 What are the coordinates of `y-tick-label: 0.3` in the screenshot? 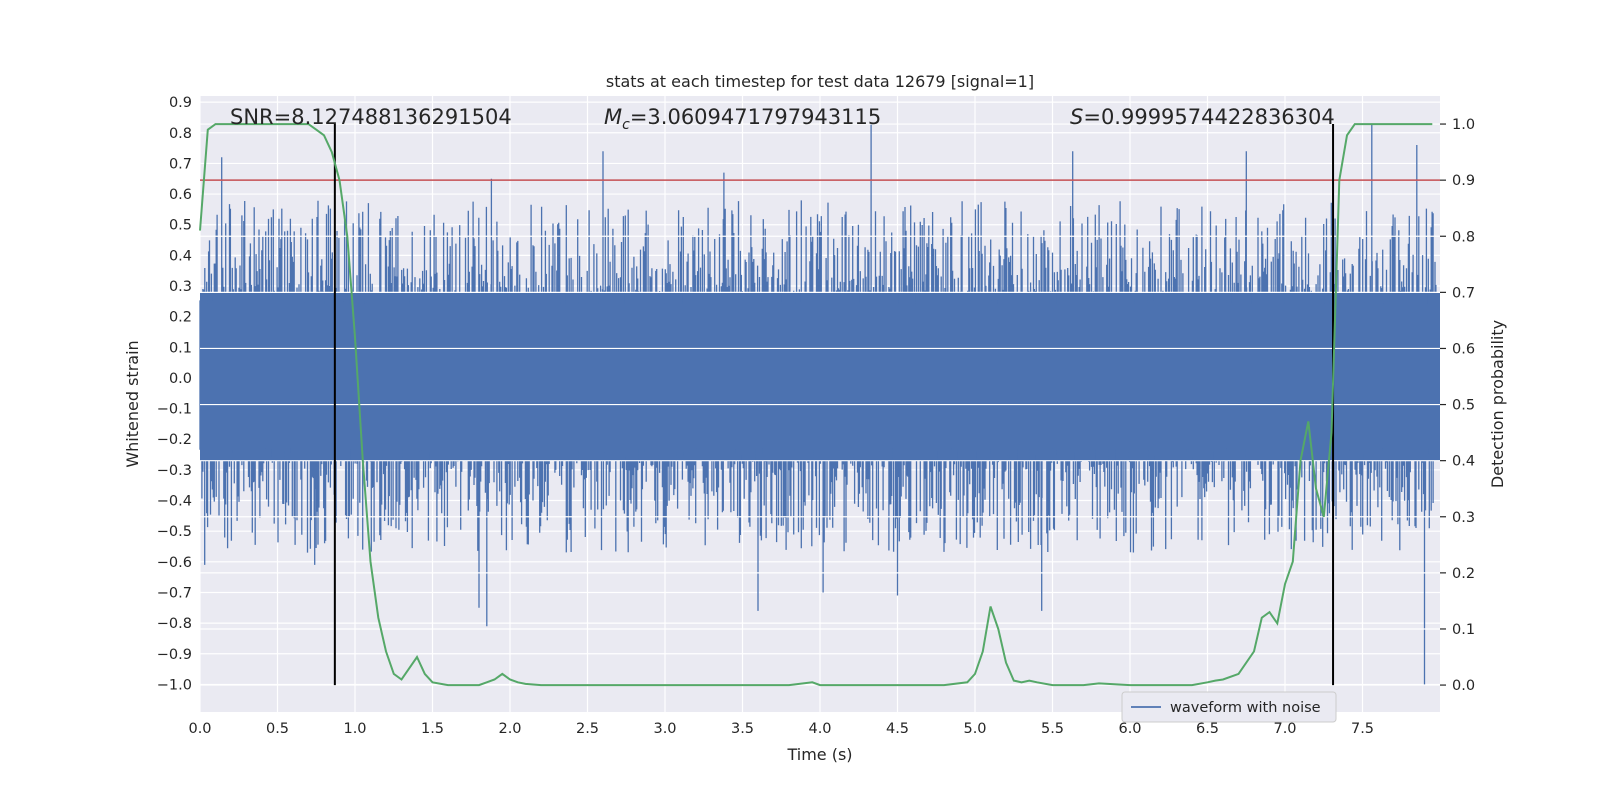 It's located at (180, 287).